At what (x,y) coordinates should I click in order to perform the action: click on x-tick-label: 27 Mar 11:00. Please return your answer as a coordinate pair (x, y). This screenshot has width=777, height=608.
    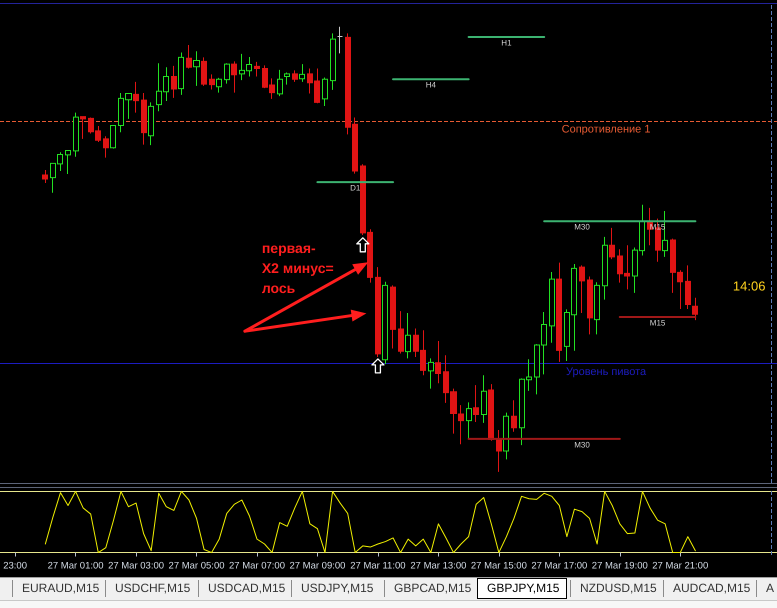
    Looking at the image, I should click on (378, 566).